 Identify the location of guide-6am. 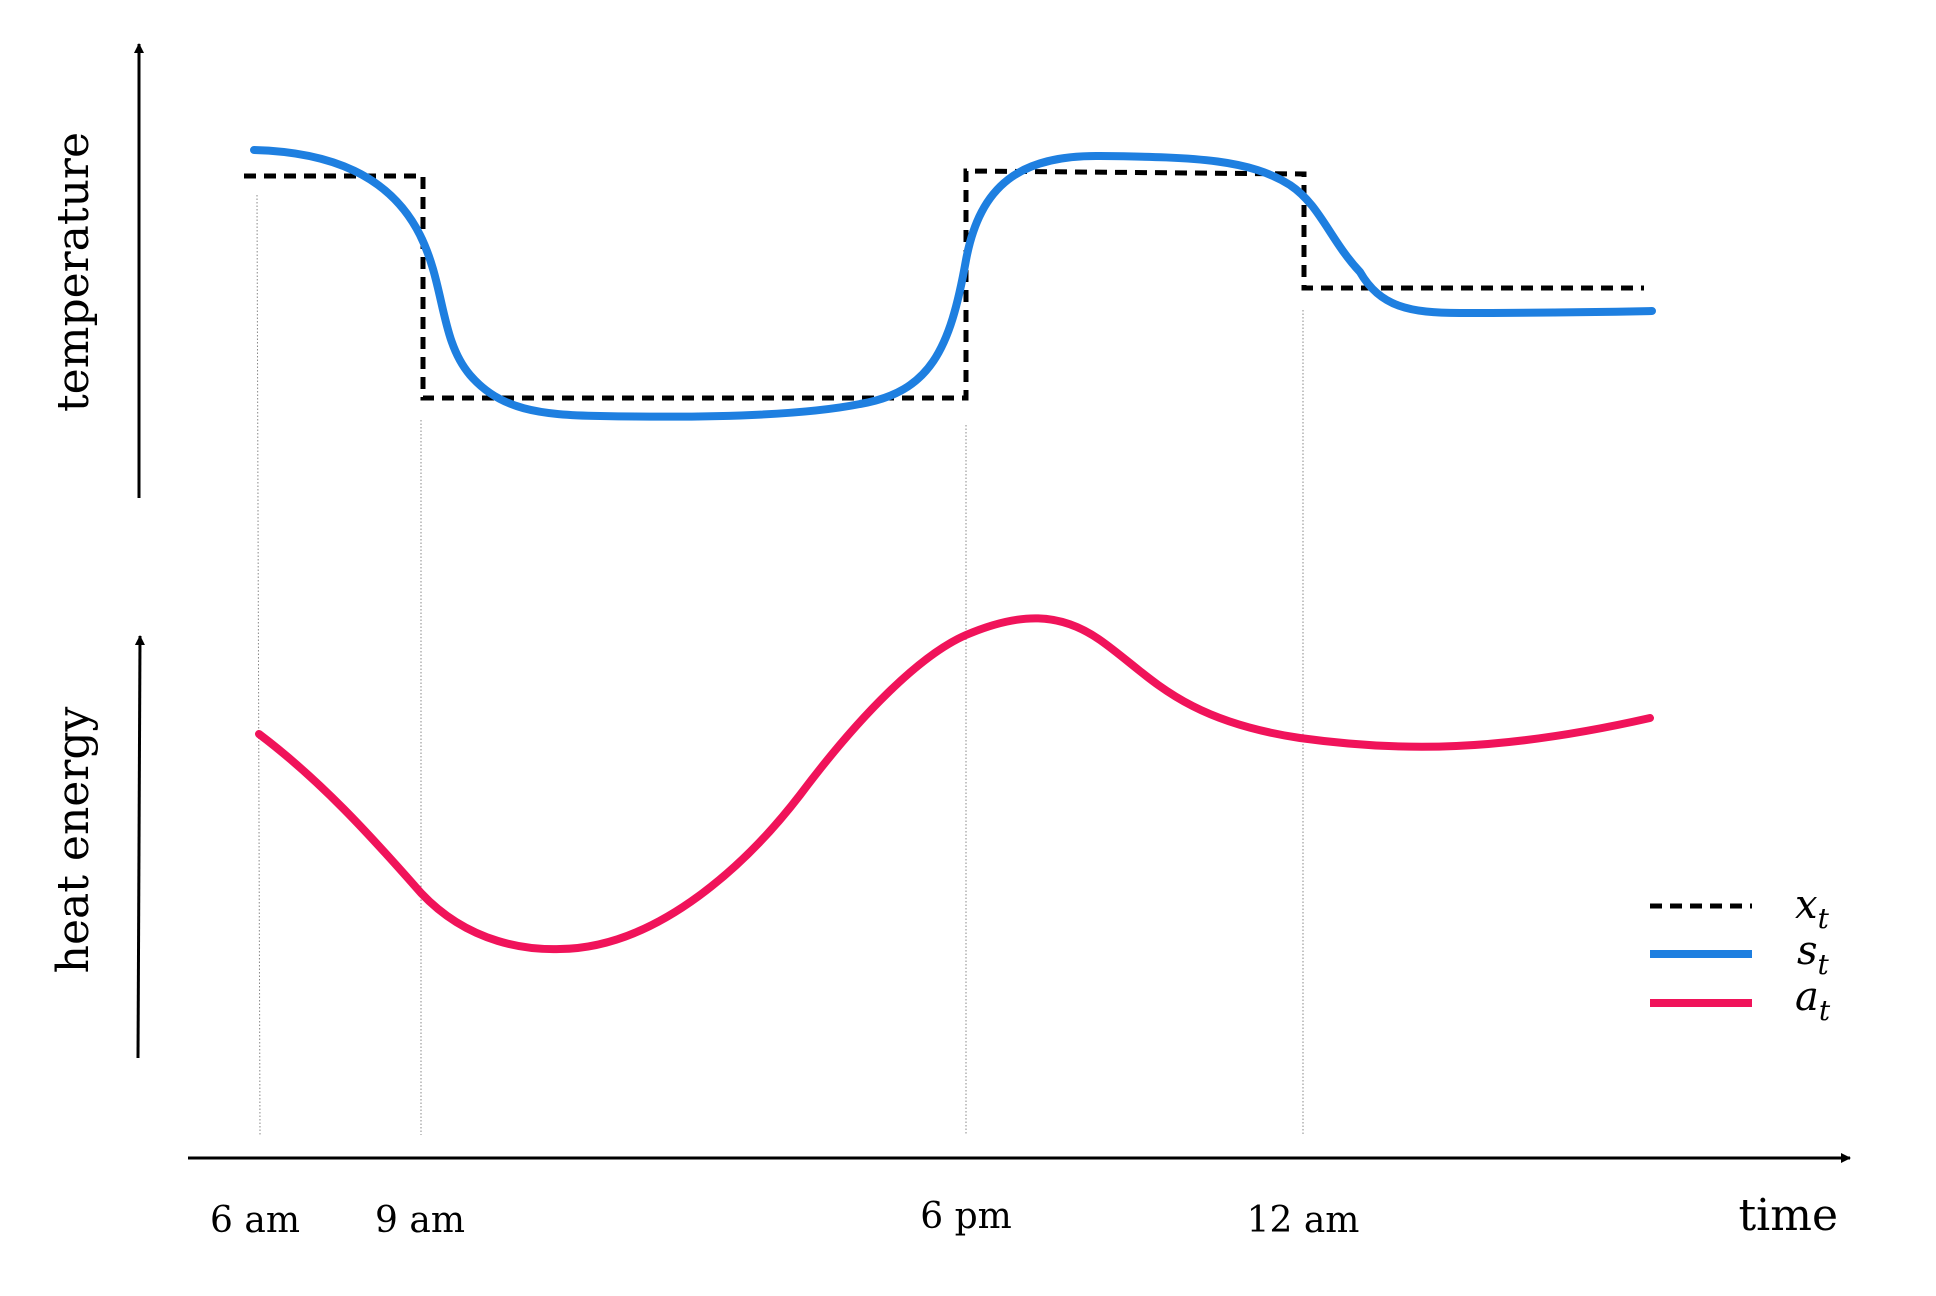
(258, 665).